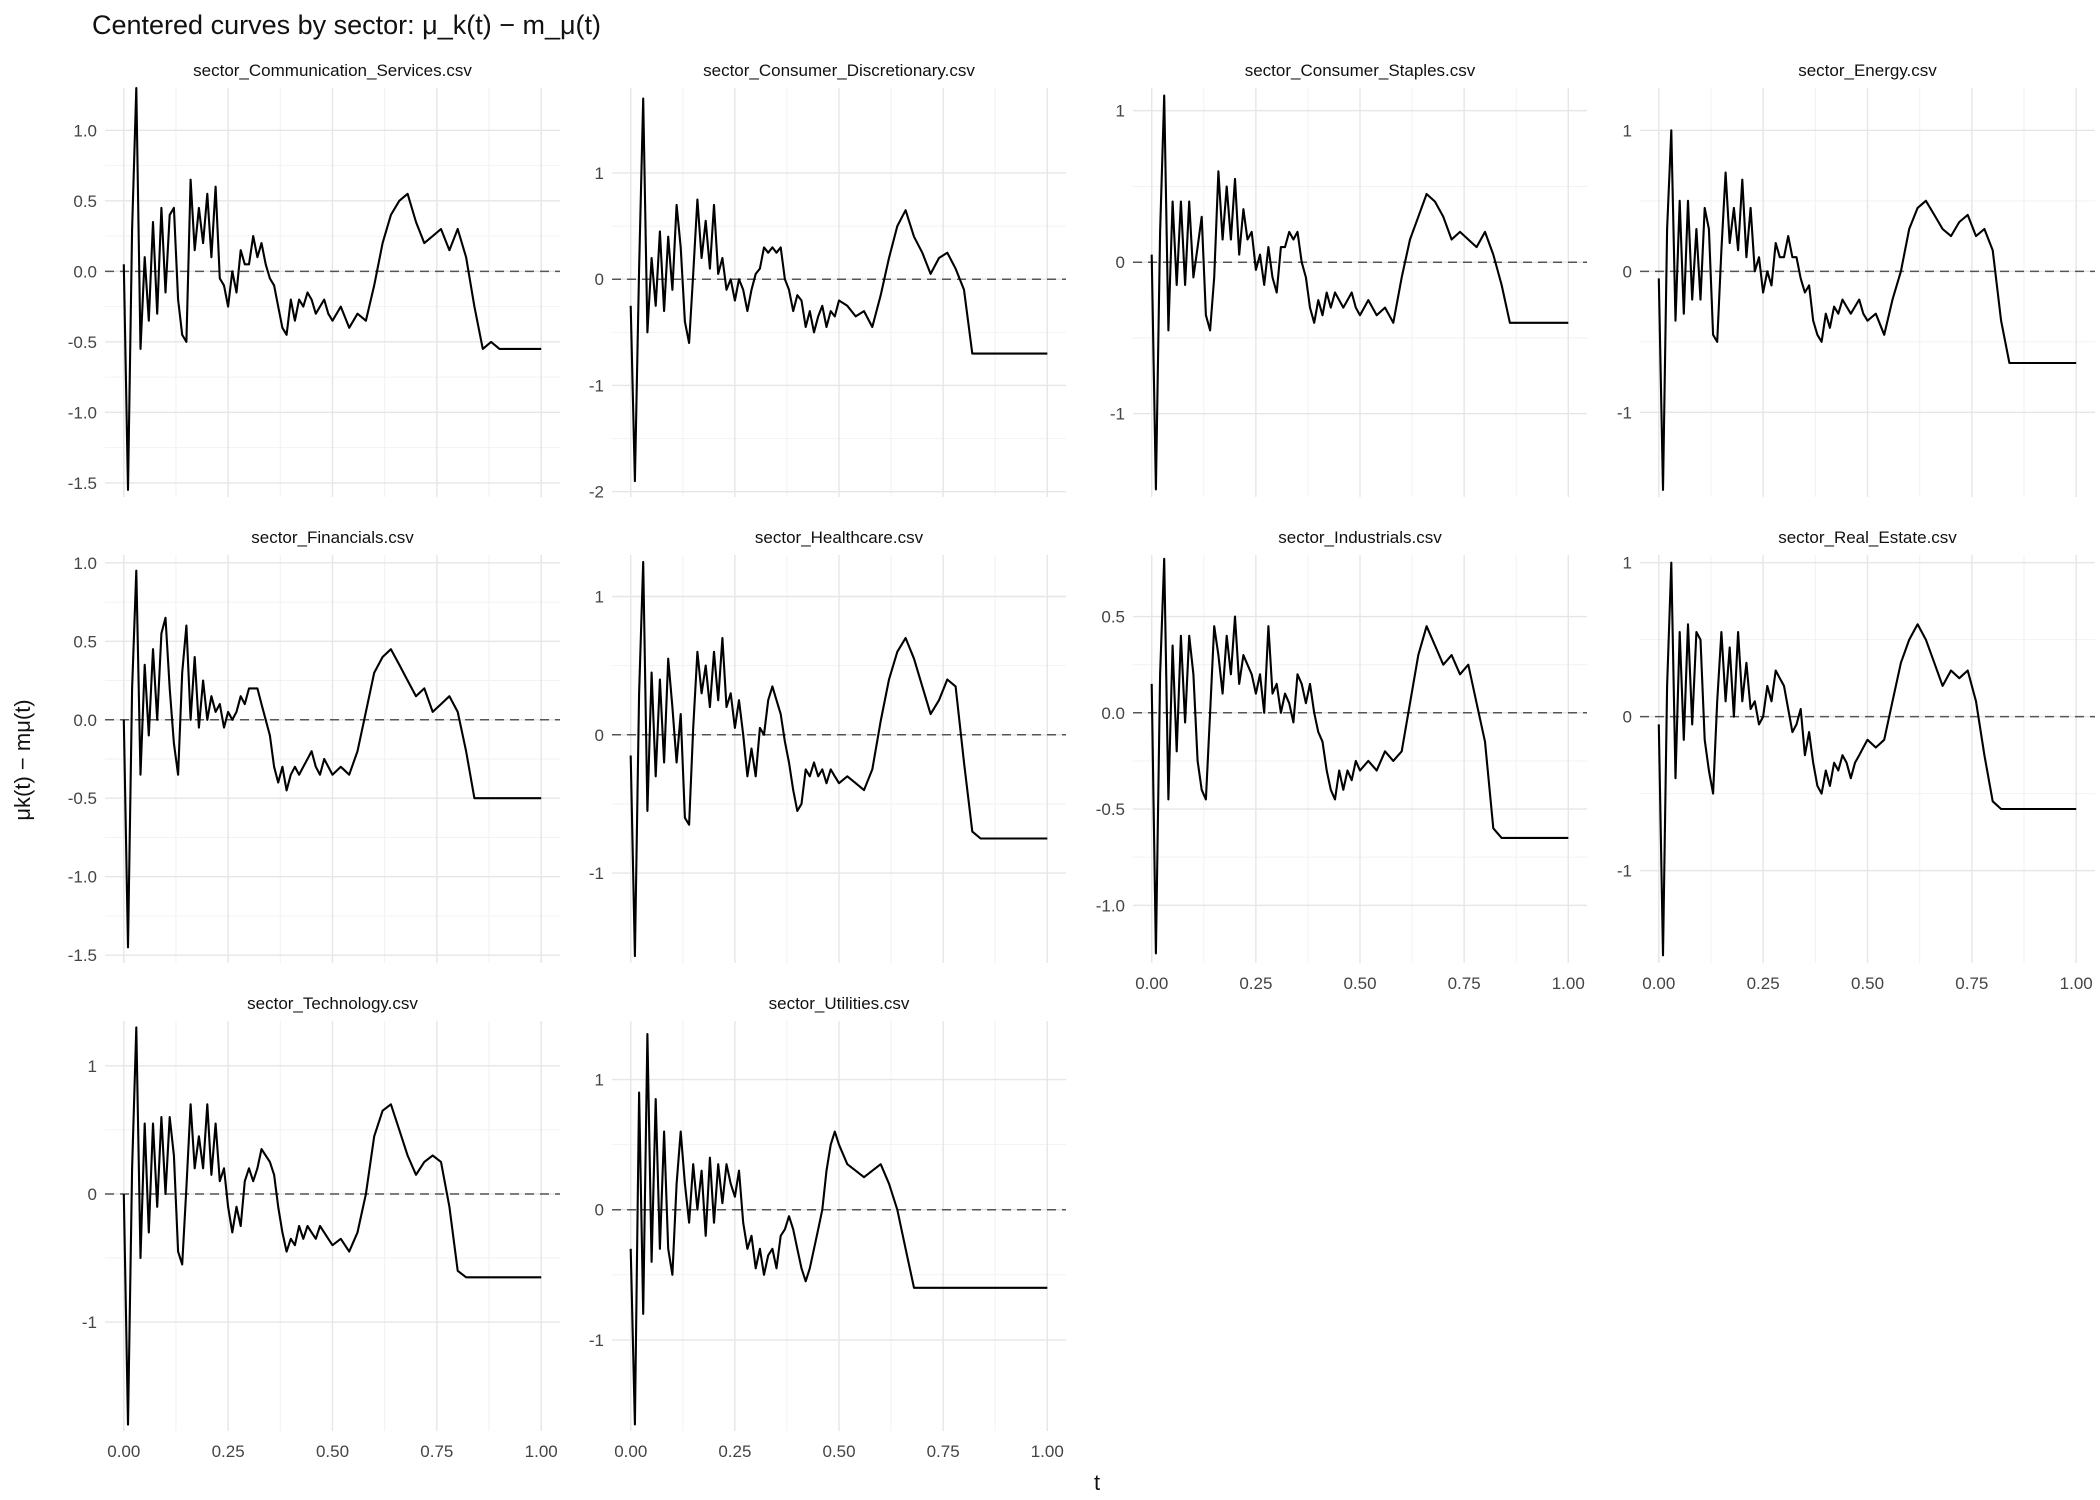 This screenshot has height=1500, width=2100. What do you see at coordinates (1867, 70) in the screenshot?
I see `panel-title: sector_Energy.csv` at bounding box center [1867, 70].